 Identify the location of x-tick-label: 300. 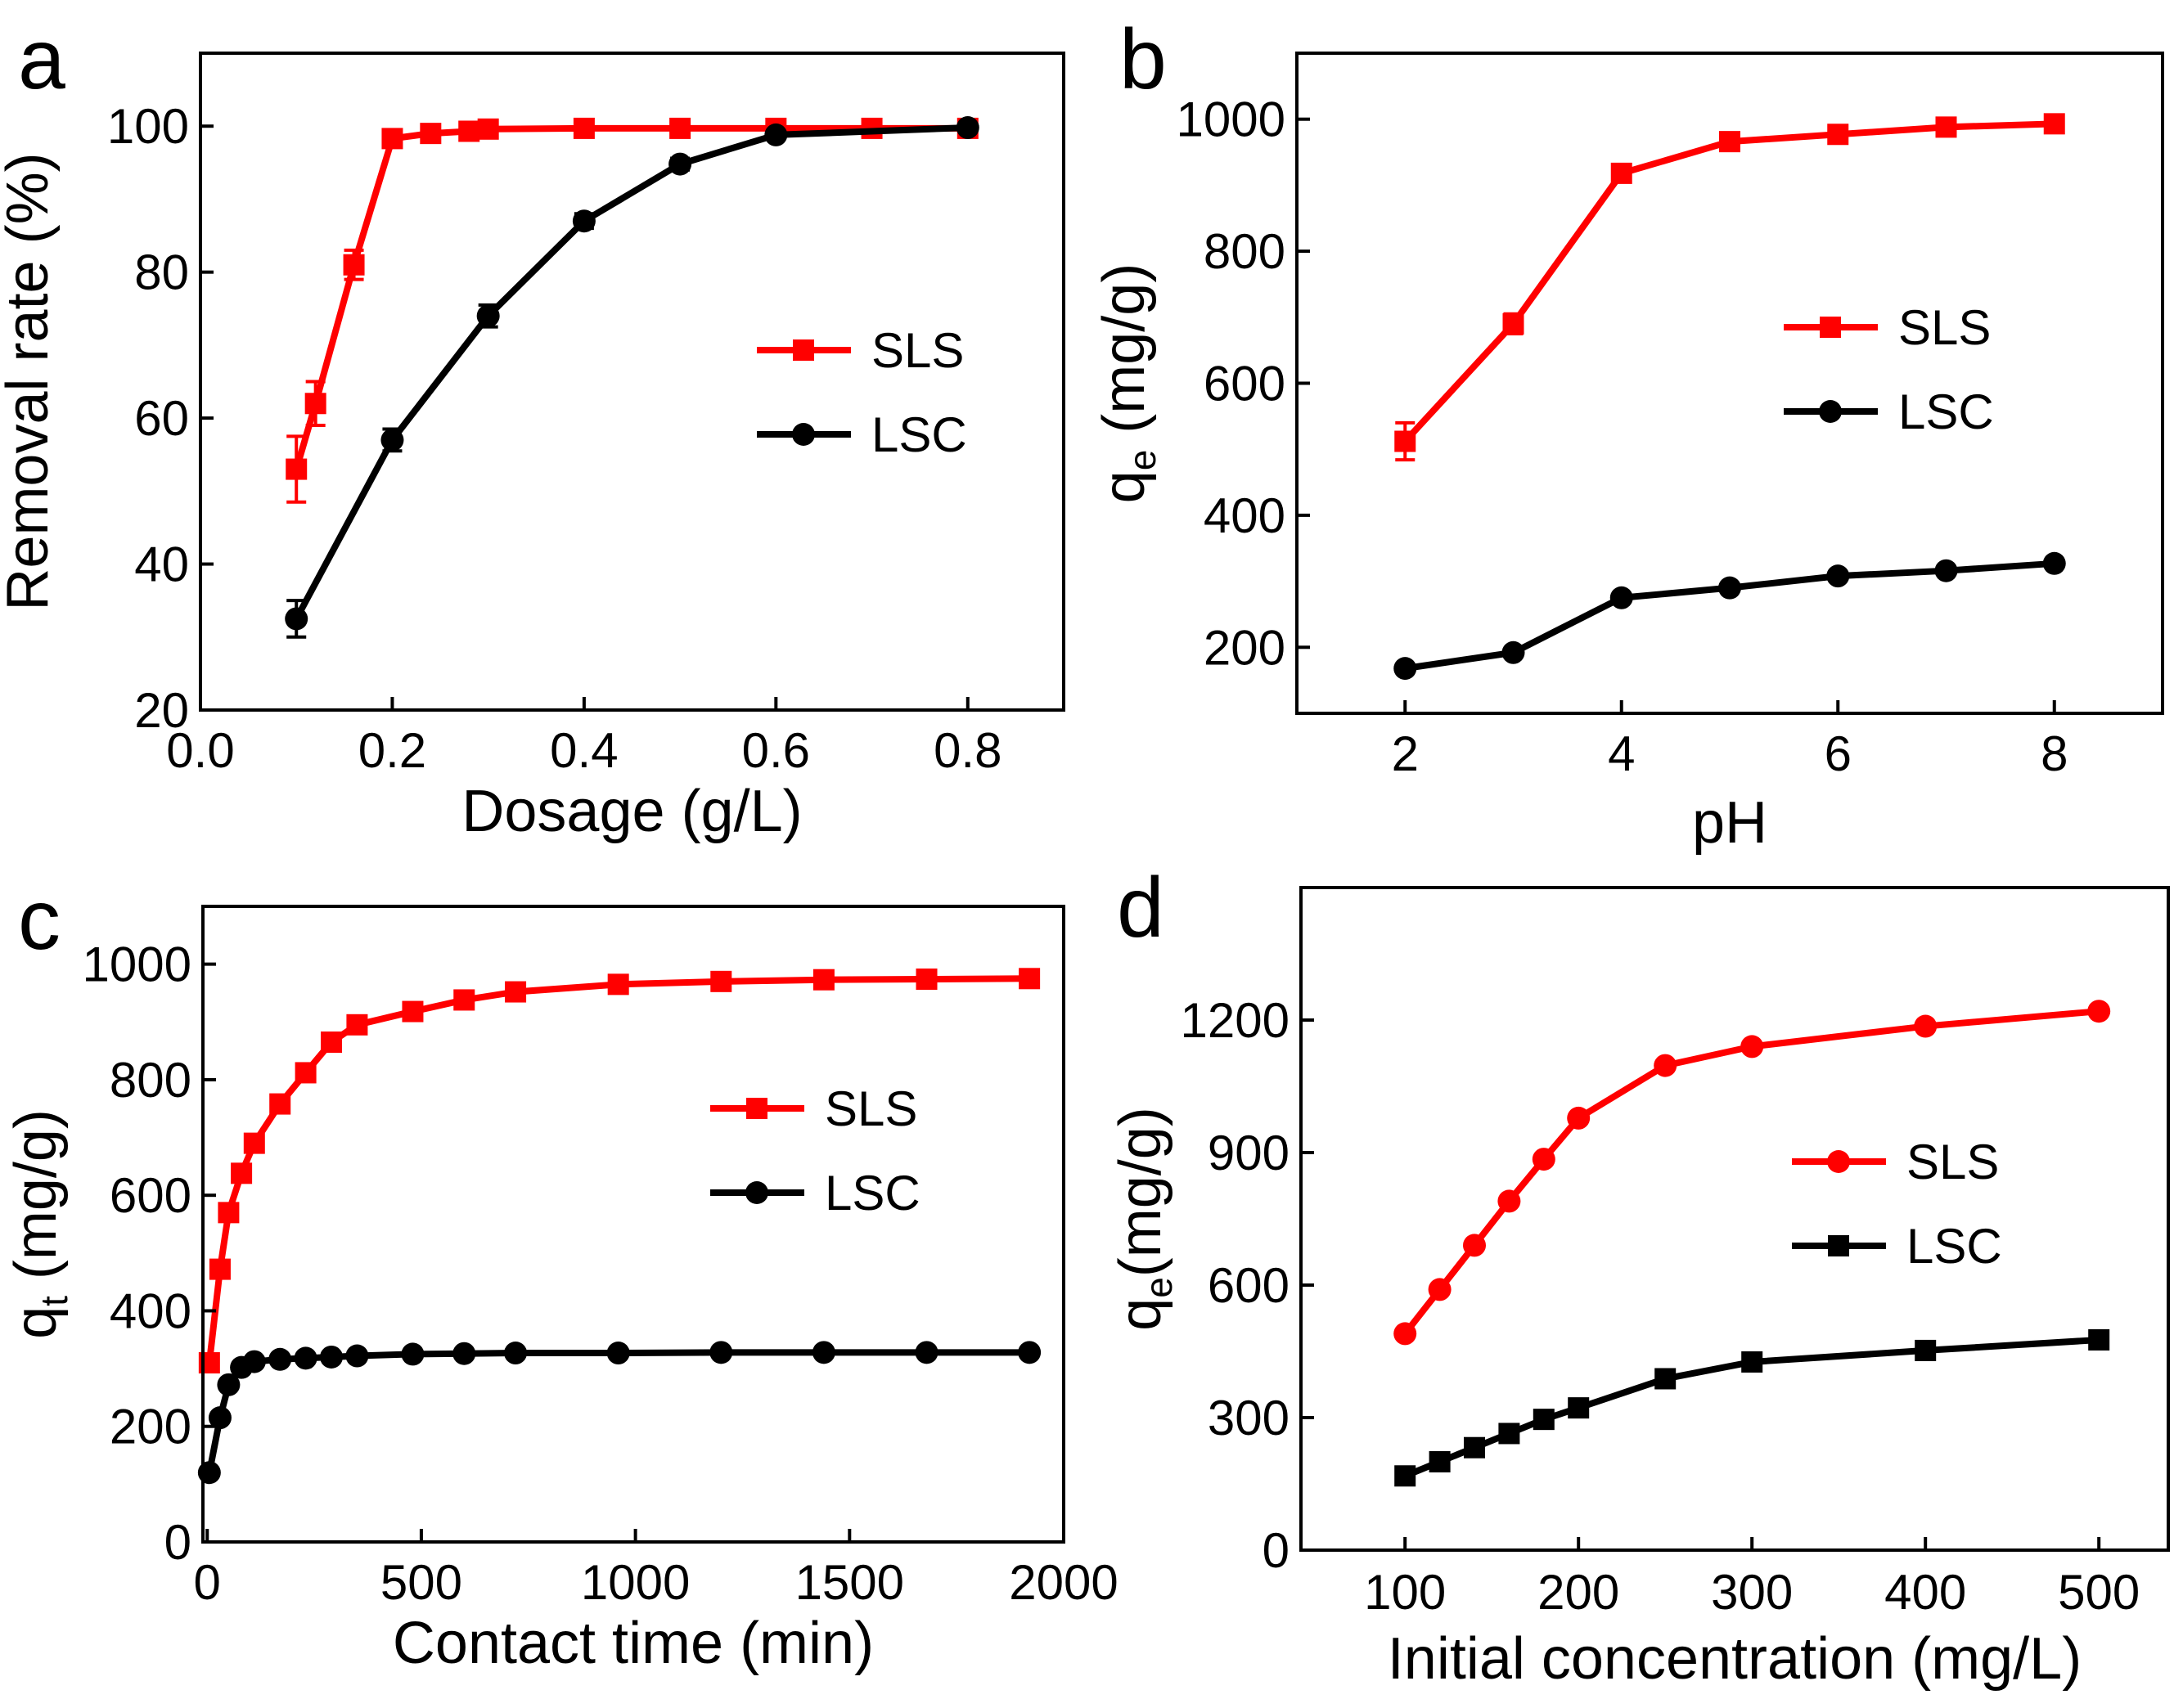
(1752, 1592).